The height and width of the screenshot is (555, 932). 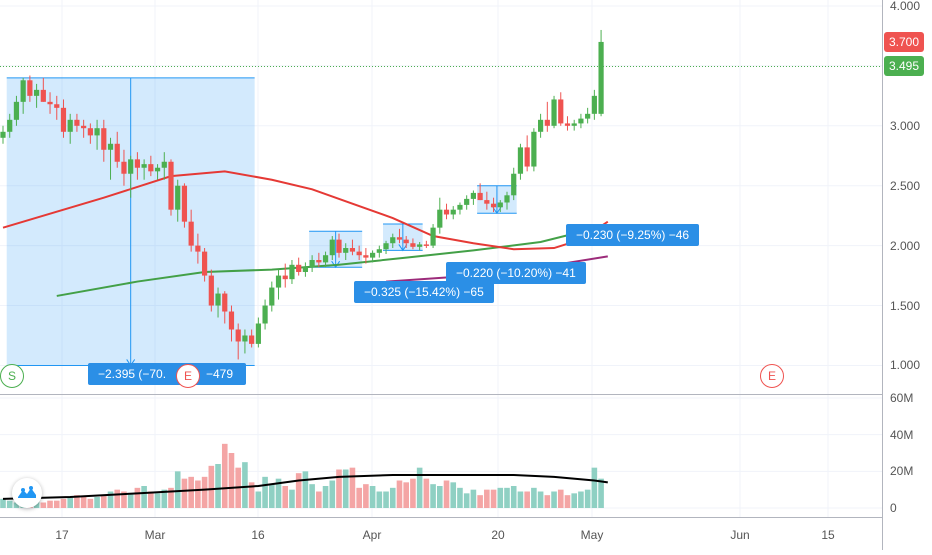 I want to click on time-tick-label: 15, so click(x=828, y=535).